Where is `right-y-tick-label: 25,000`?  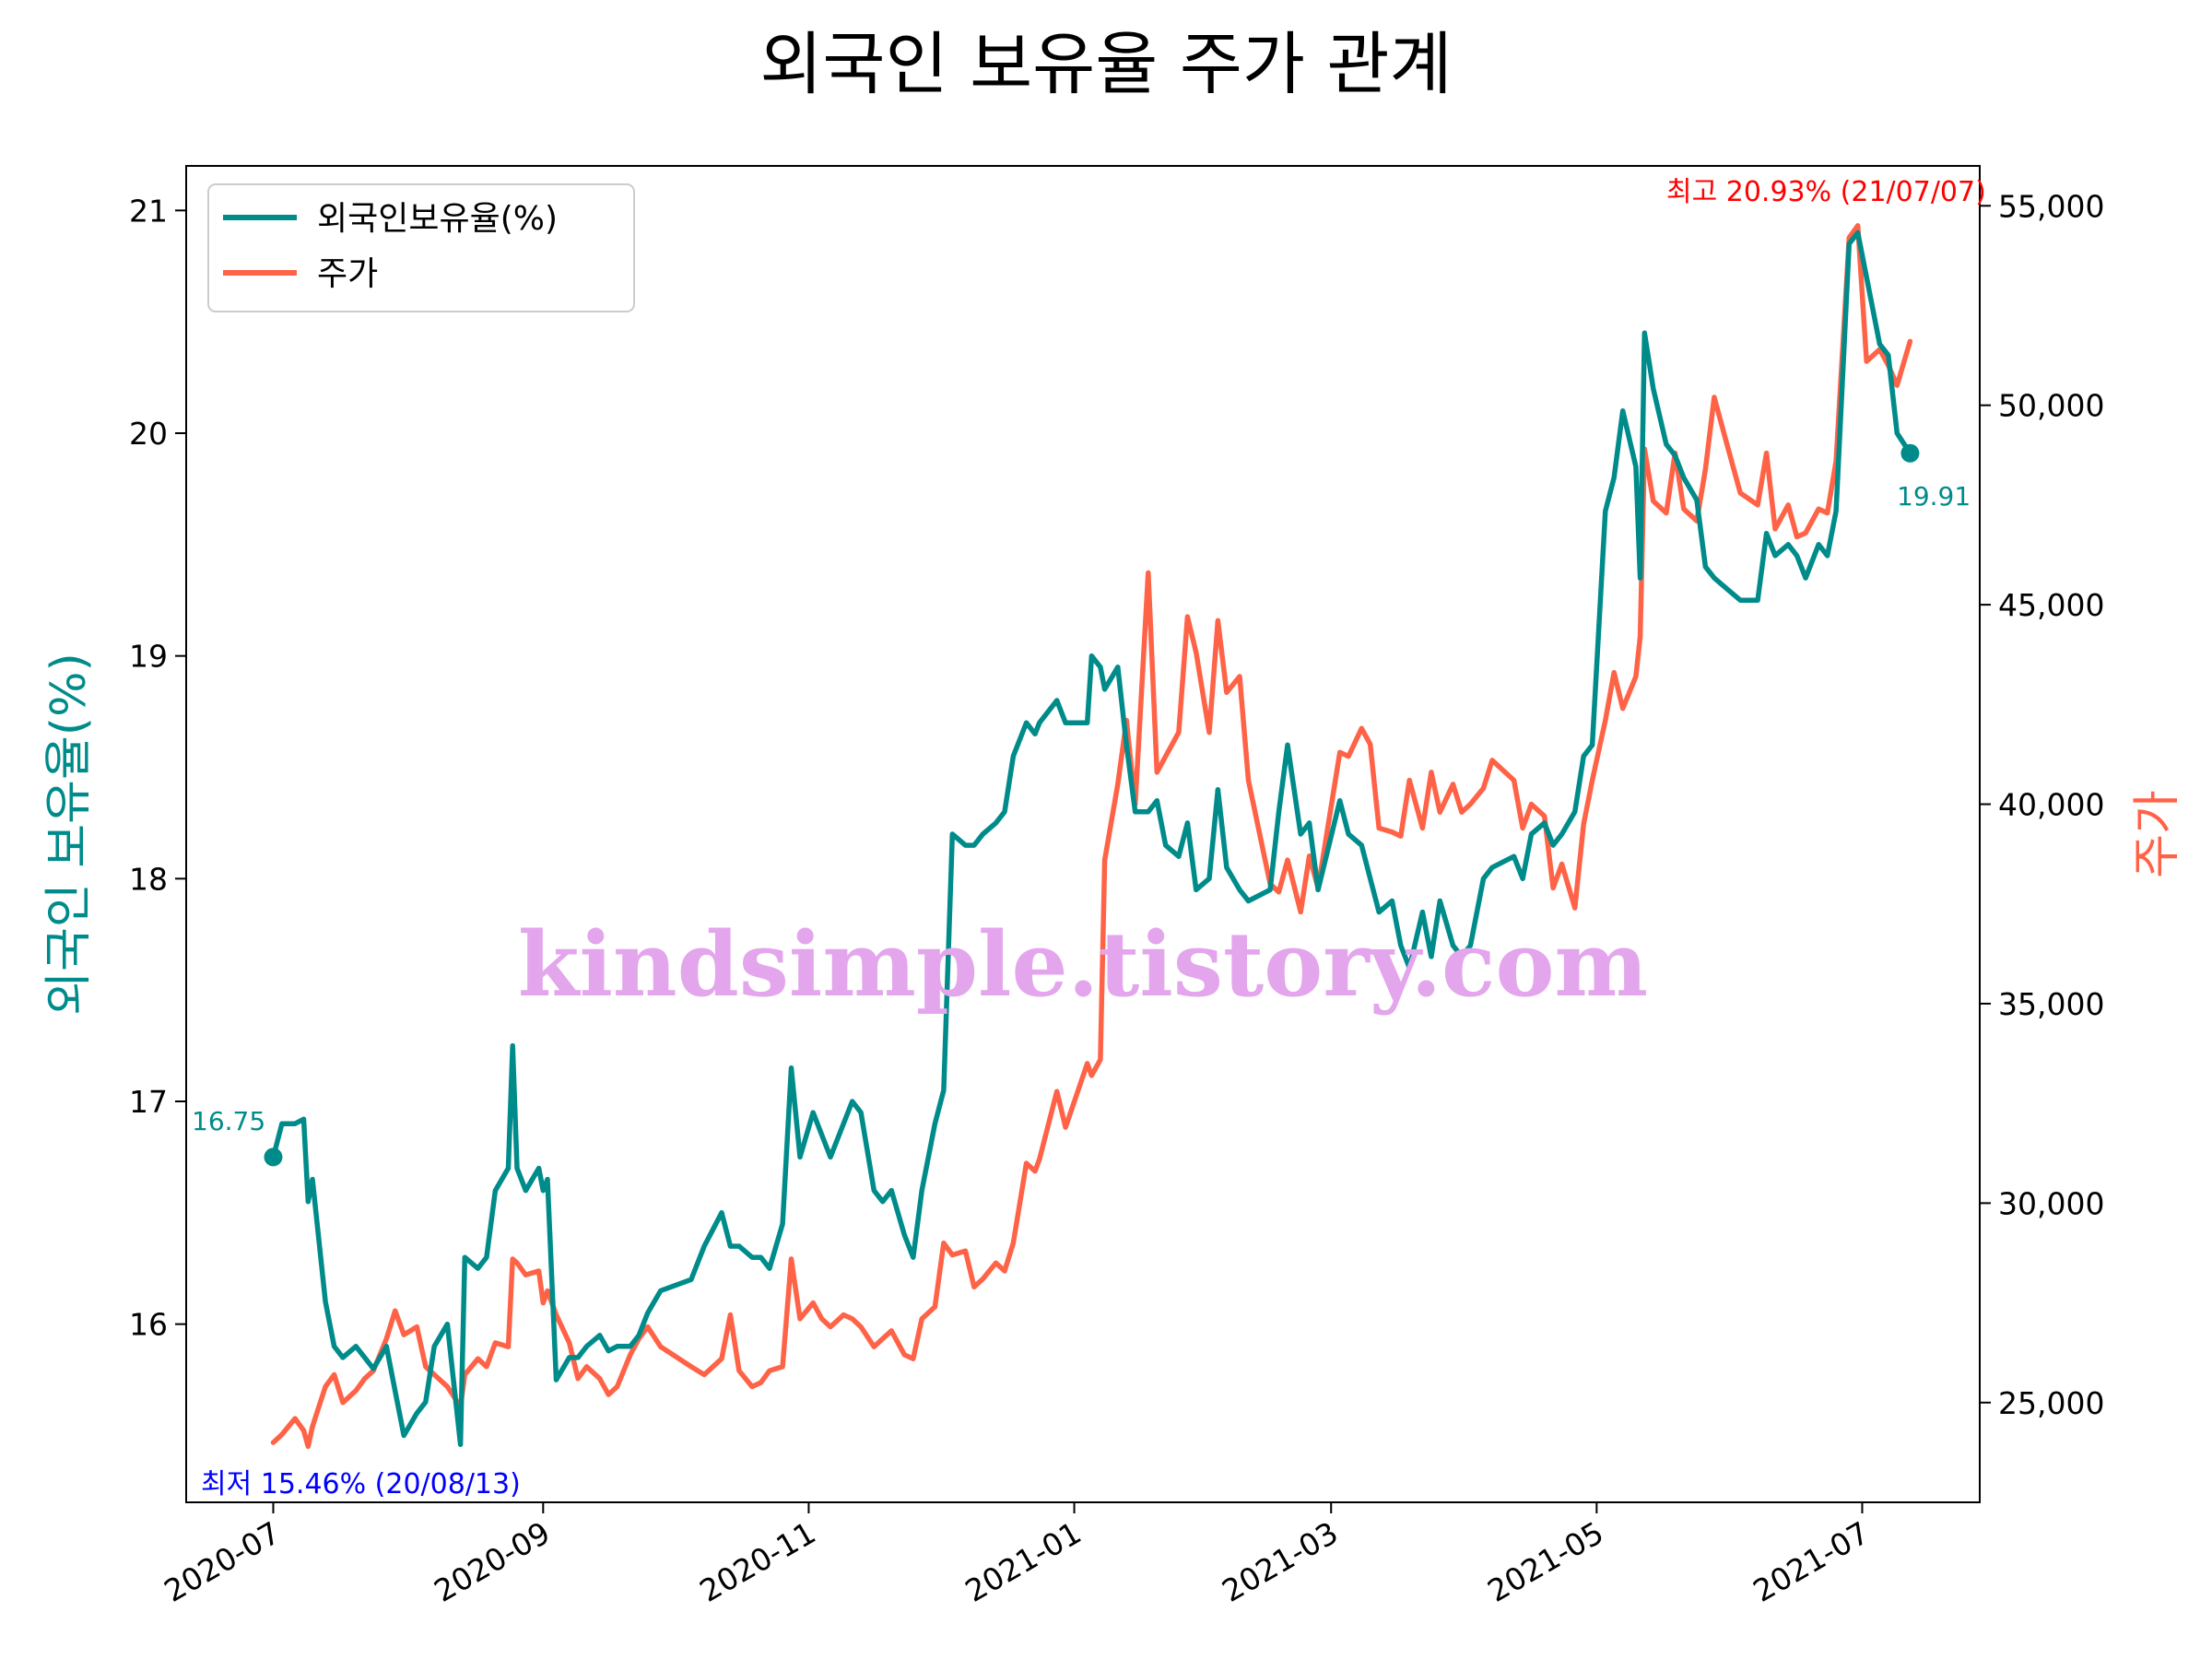 right-y-tick-label: 25,000 is located at coordinates (2051, 1403).